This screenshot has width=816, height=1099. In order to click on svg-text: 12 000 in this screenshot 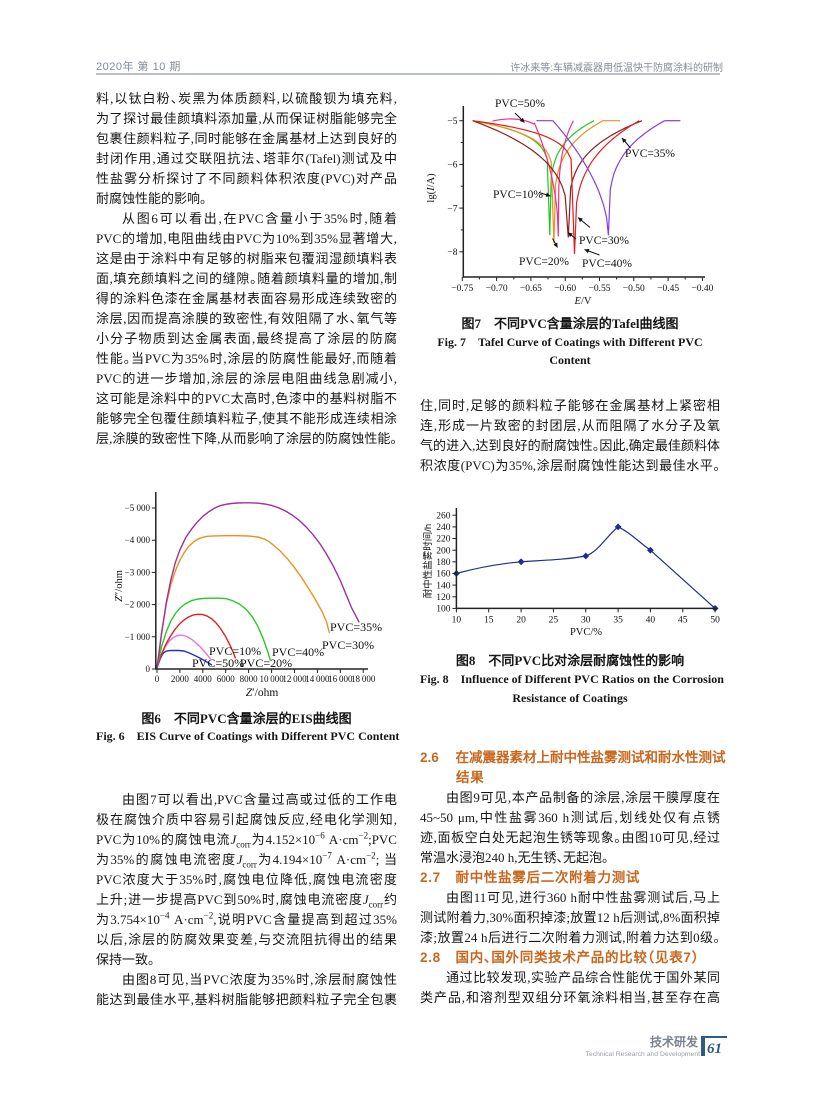, I will do `click(294, 679)`.